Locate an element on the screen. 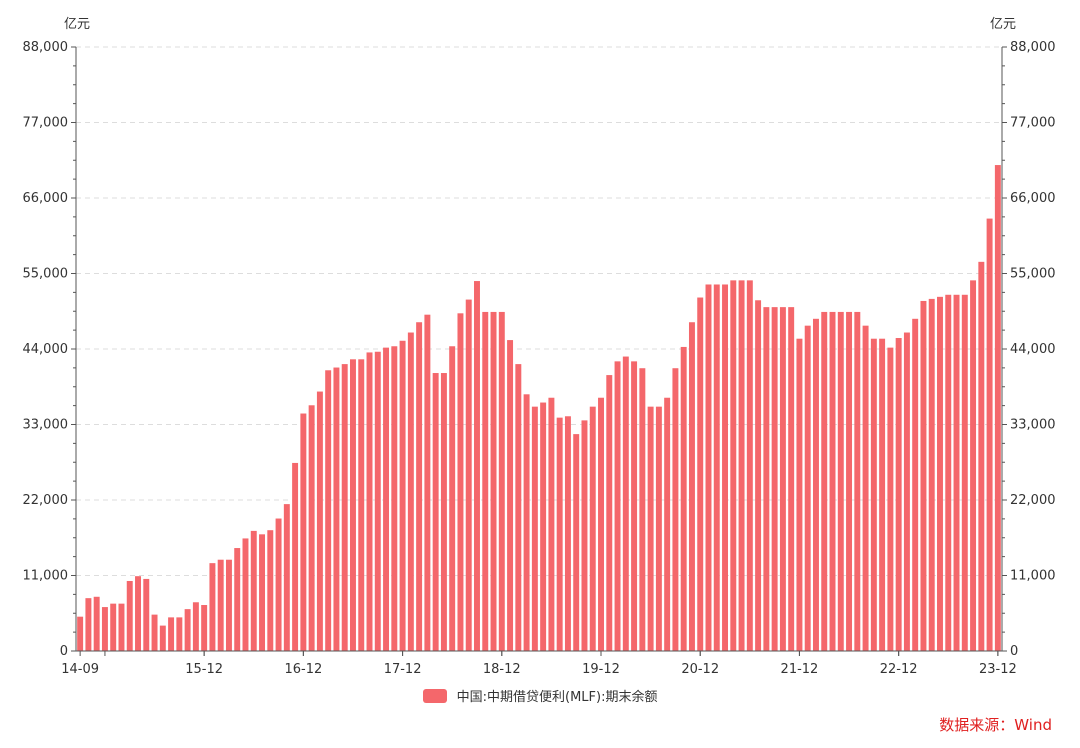  legend-label: 中国:中期借贷便利(MLF):期末余额 is located at coordinates (557, 697).